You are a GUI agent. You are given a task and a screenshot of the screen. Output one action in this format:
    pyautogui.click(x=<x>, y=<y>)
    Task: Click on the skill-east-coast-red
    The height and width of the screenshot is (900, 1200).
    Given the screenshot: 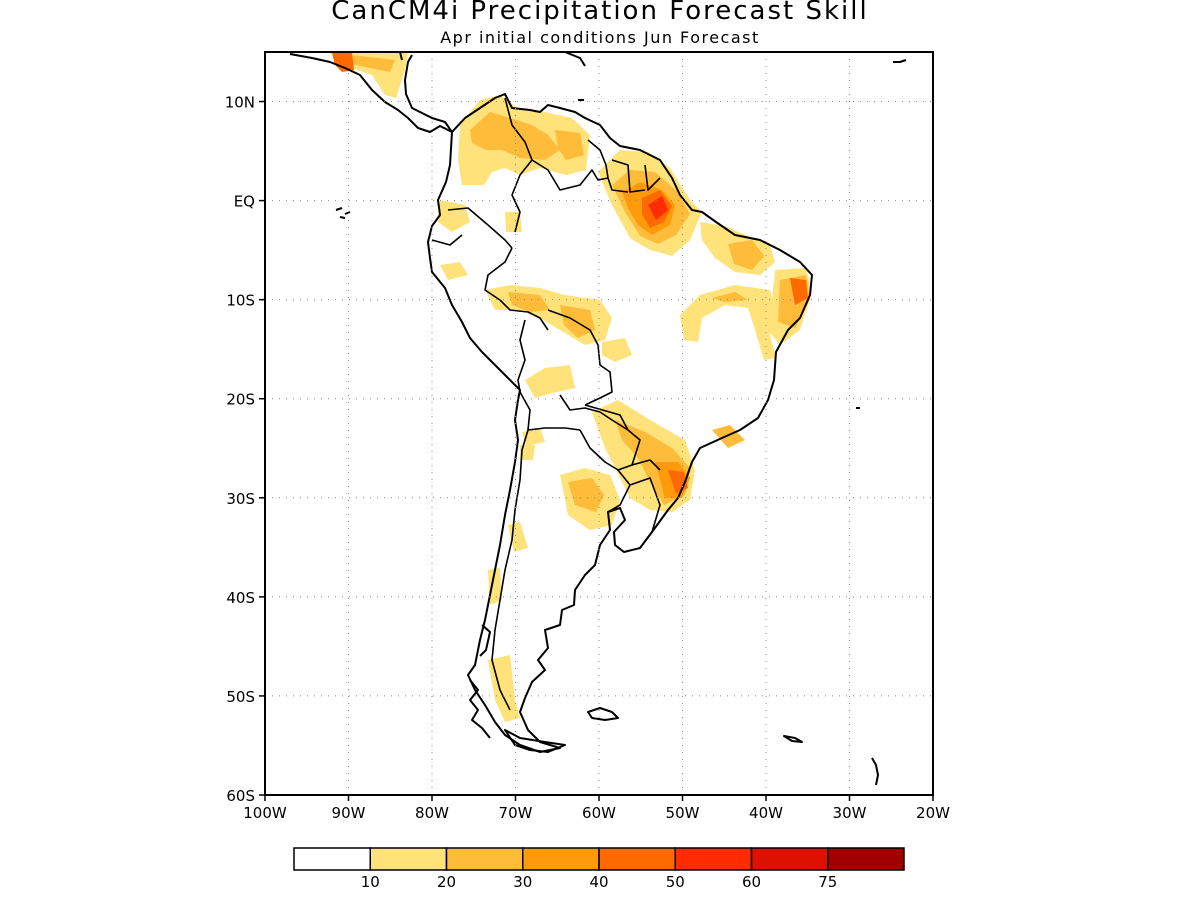 What is the action you would take?
    pyautogui.click(x=799, y=291)
    